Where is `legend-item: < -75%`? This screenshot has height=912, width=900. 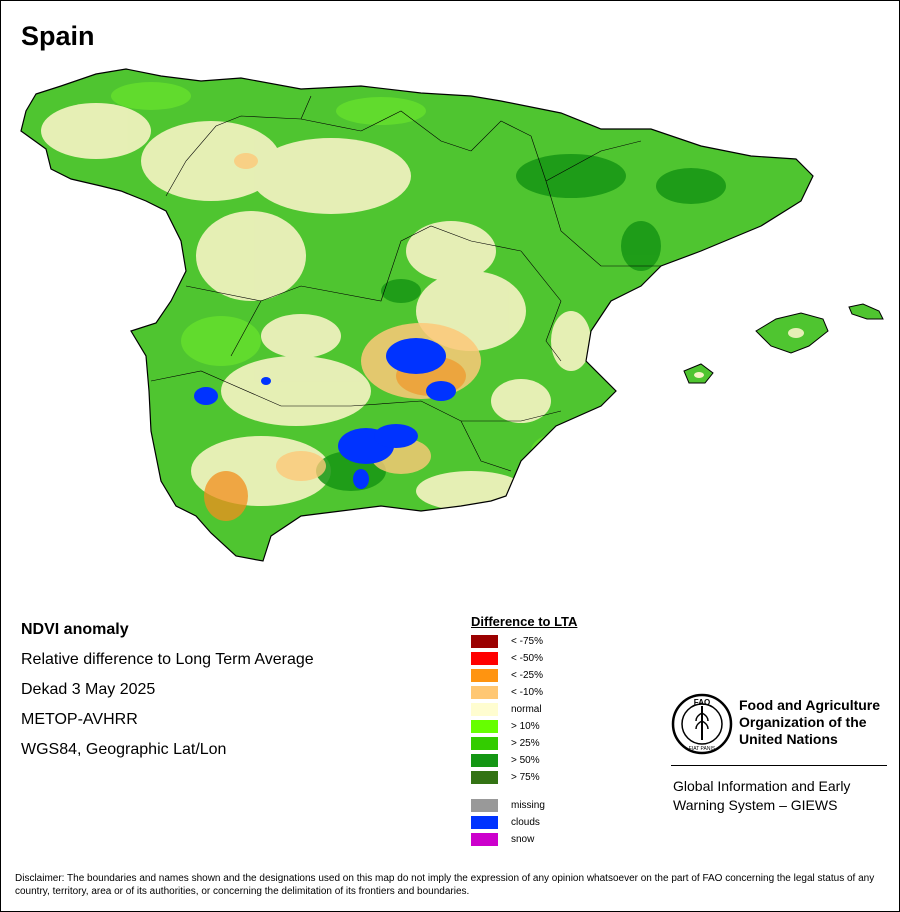
legend-item: < -75% is located at coordinates (524, 642).